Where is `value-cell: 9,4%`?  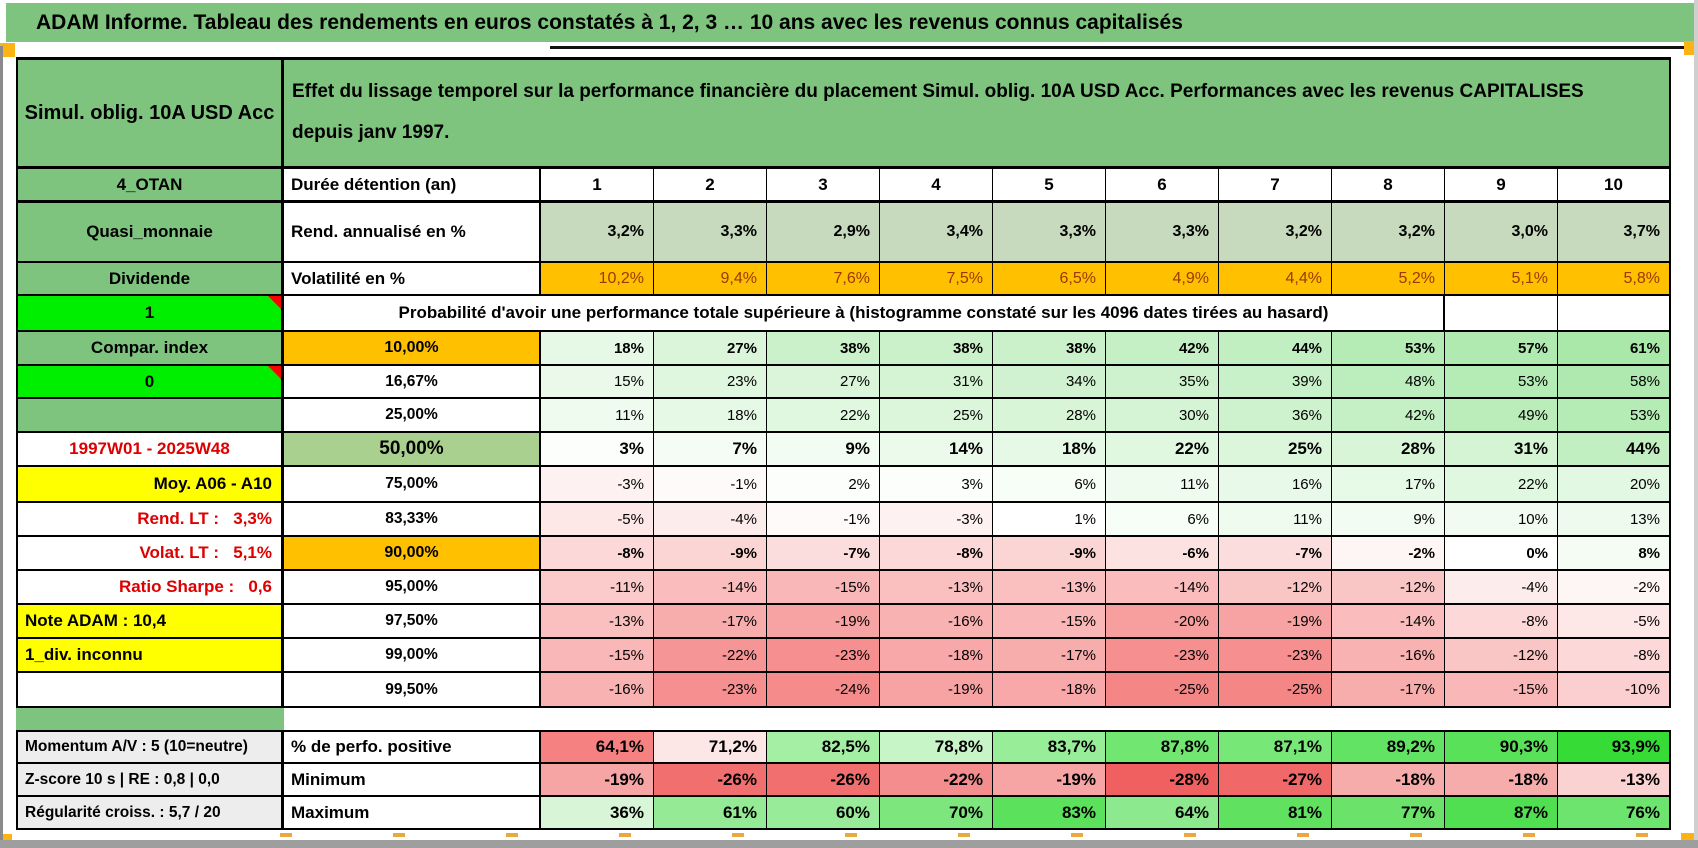 value-cell: 9,4% is located at coordinates (710, 278).